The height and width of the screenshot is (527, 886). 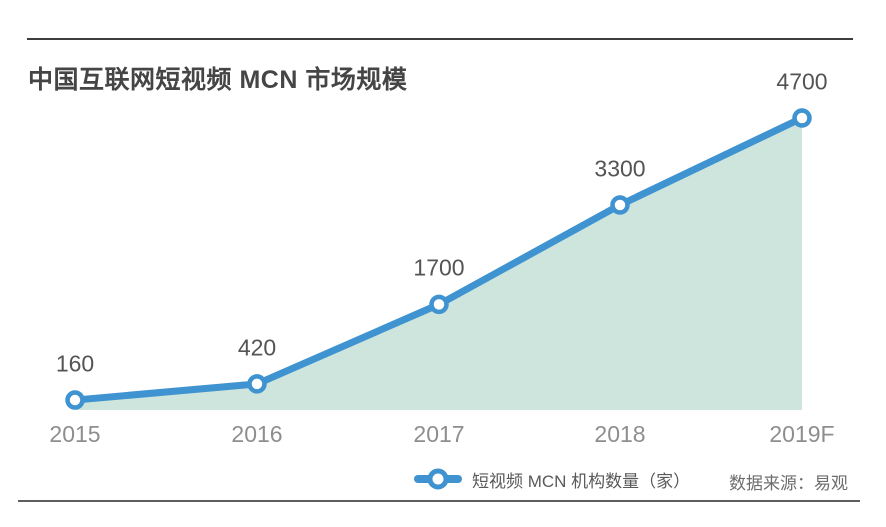 I want to click on x-axis-label: 2019F, so click(x=802, y=434).